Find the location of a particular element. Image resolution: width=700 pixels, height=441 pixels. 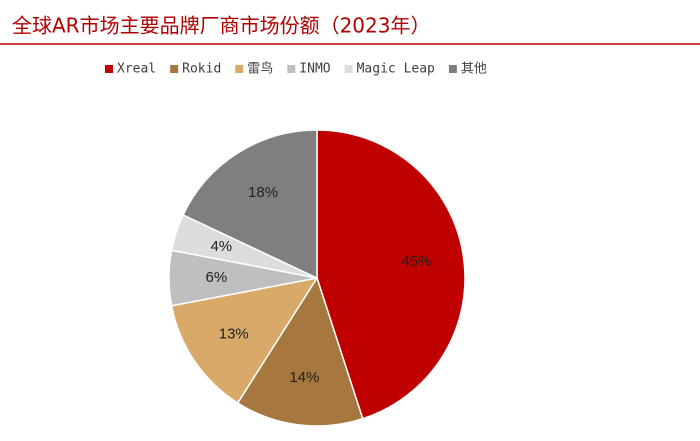

legend: Xreal Rokid 雷鸟 INMO Magic Leap 其他 is located at coordinates (296, 69).